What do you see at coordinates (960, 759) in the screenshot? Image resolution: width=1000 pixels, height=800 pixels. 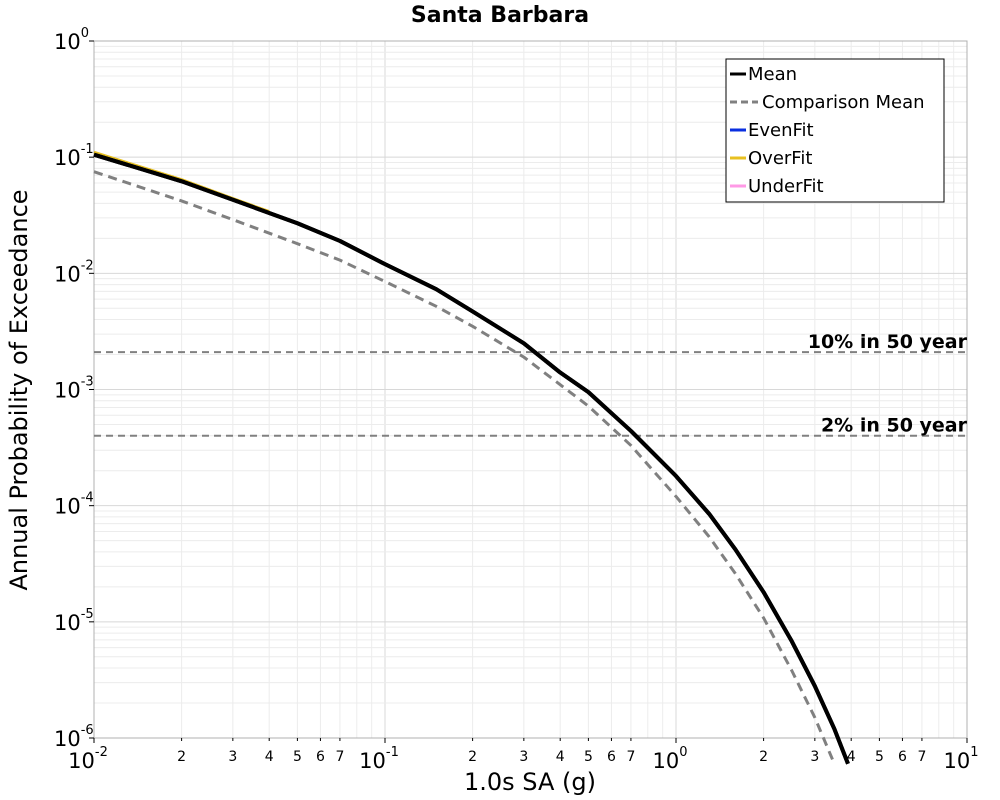 I see `x-tick-label: 10¹` at bounding box center [960, 759].